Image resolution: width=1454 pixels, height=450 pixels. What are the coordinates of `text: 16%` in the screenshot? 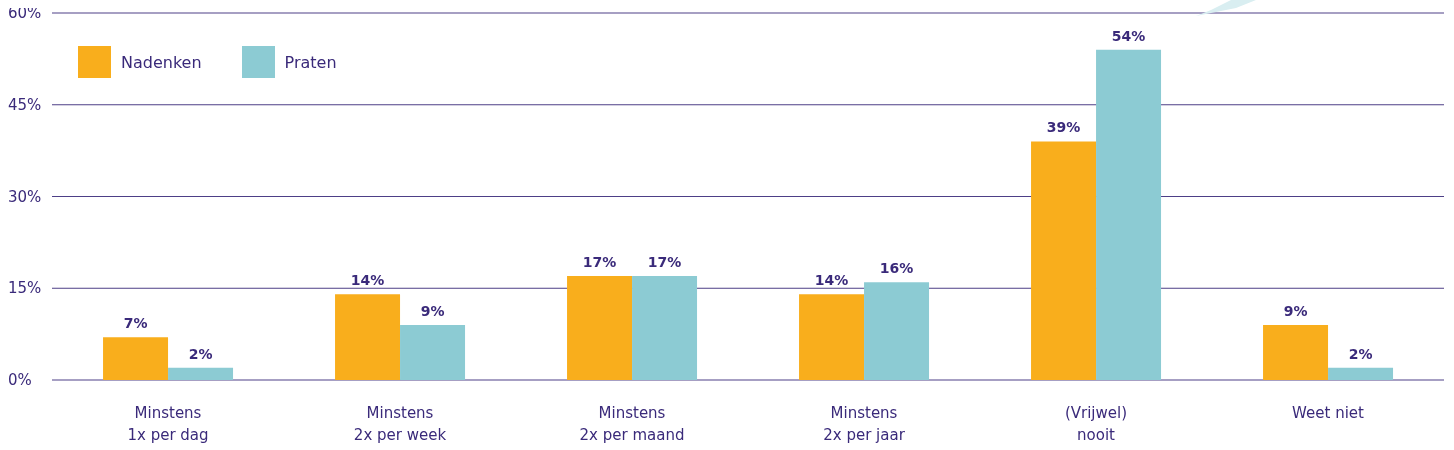 It's located at (896, 268).